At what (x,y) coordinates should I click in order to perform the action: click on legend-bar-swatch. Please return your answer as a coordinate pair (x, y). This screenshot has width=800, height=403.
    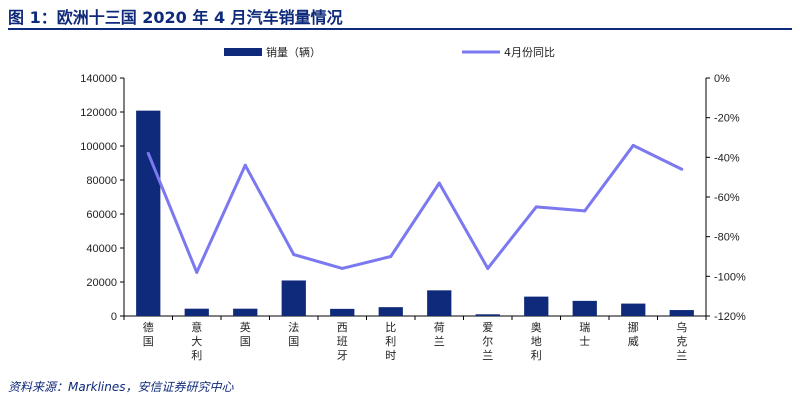
    Looking at the image, I should click on (243, 52).